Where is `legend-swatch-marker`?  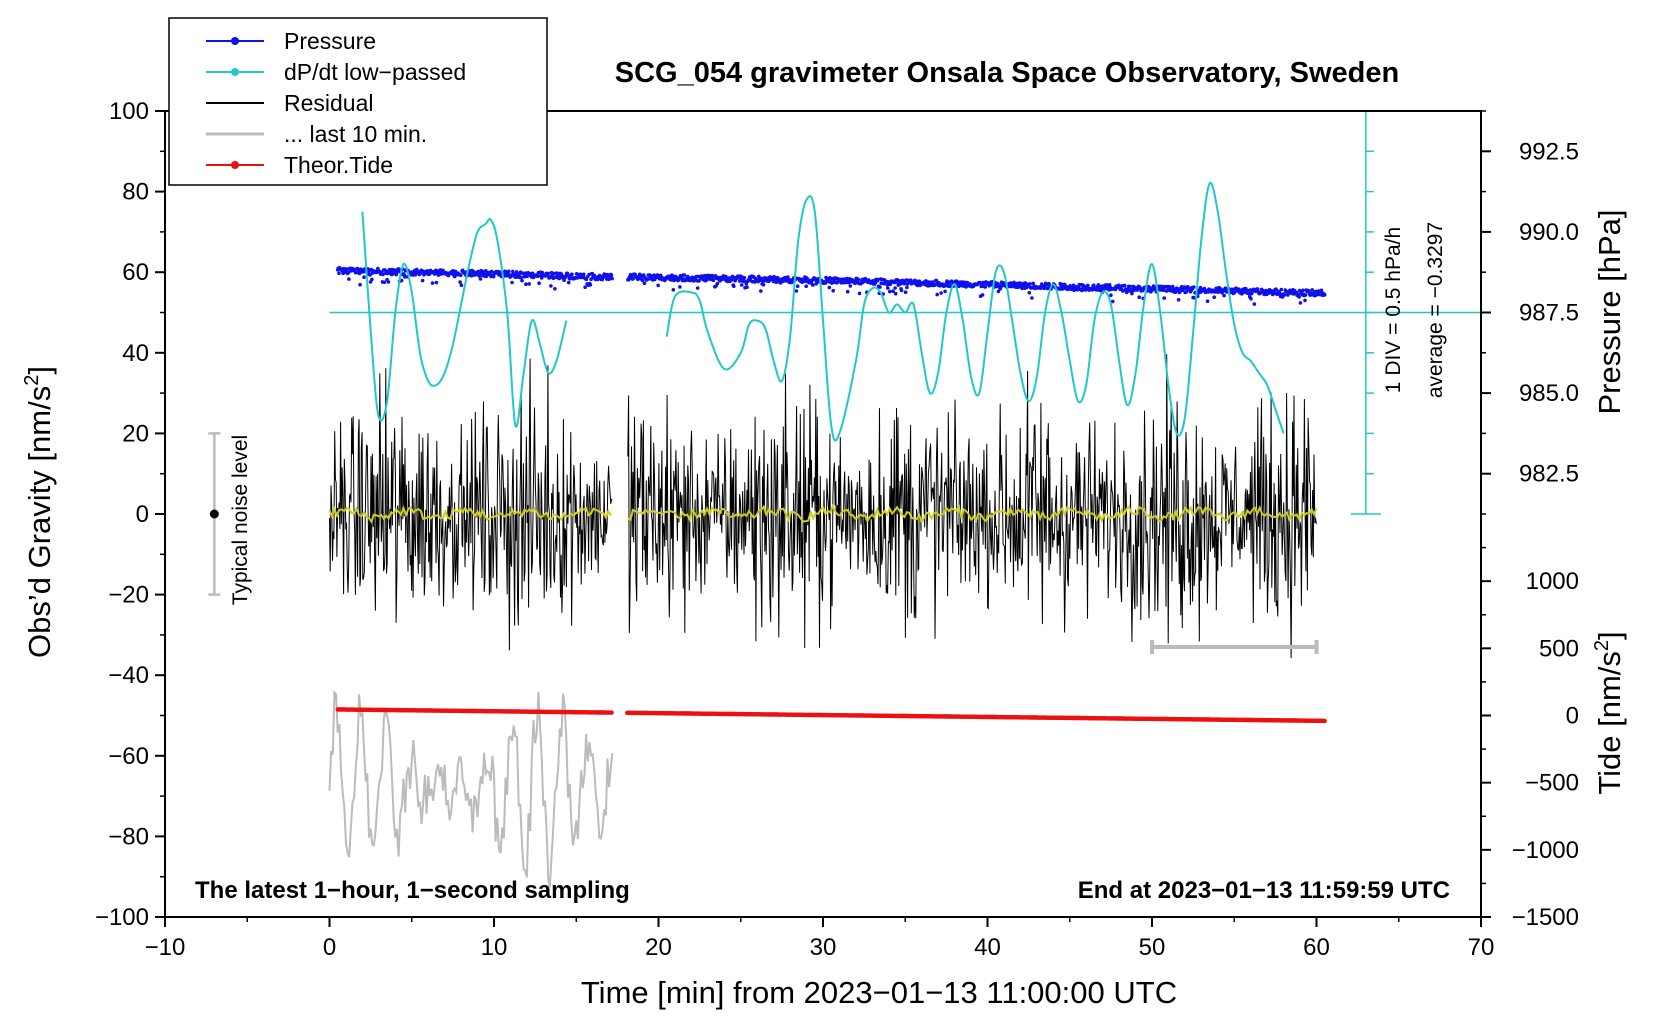 legend-swatch-marker is located at coordinates (235, 41).